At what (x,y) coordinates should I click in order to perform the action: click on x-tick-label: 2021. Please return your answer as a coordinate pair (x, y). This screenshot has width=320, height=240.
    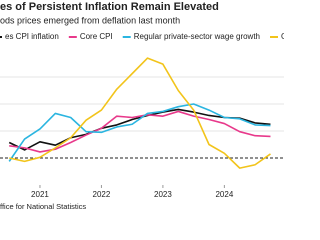
    Looking at the image, I should click on (40, 194).